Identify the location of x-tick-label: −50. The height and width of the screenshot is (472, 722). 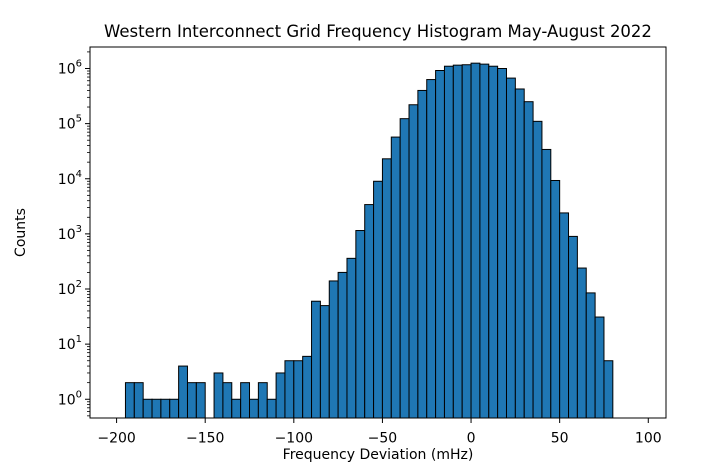
(383, 439).